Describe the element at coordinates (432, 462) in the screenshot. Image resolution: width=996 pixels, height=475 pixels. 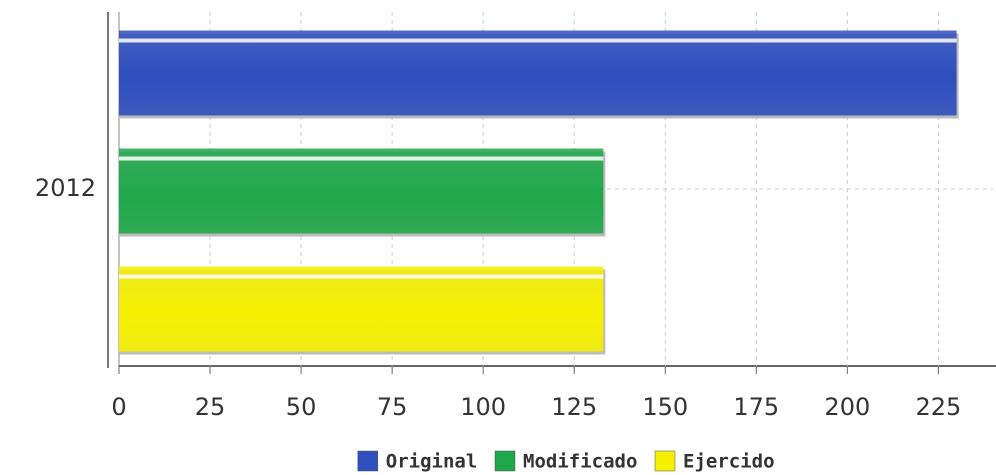
I see `legend-label: Original` at that location.